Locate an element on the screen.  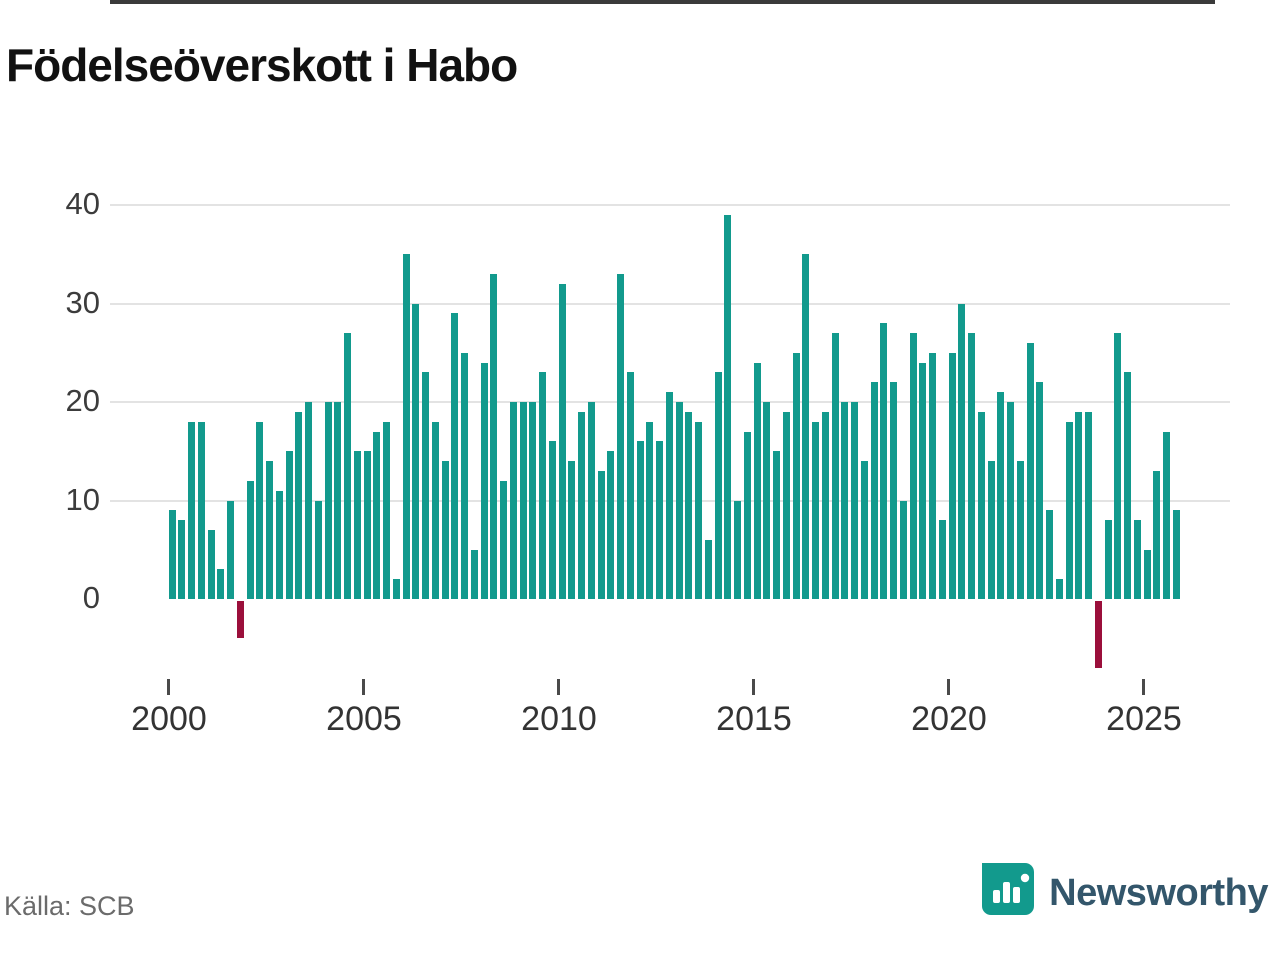
x-tick-2025 is located at coordinates (1143, 687).